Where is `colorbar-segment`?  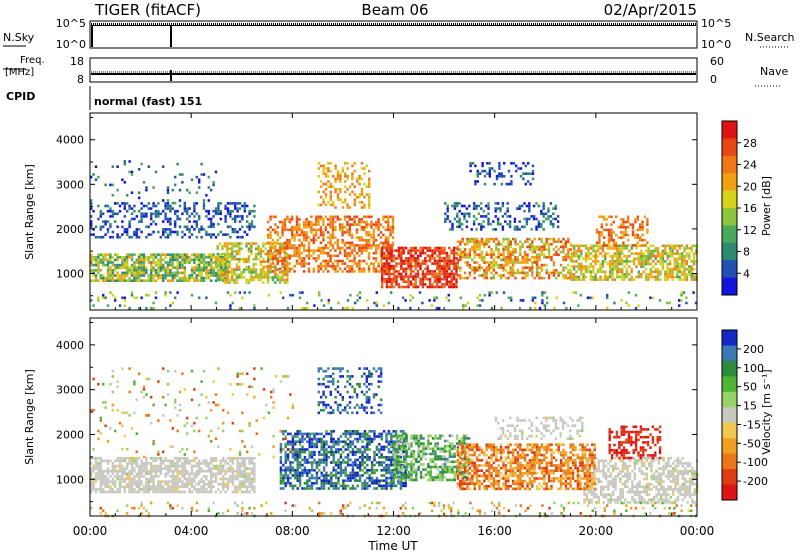 colorbar-segment is located at coordinates (729, 286).